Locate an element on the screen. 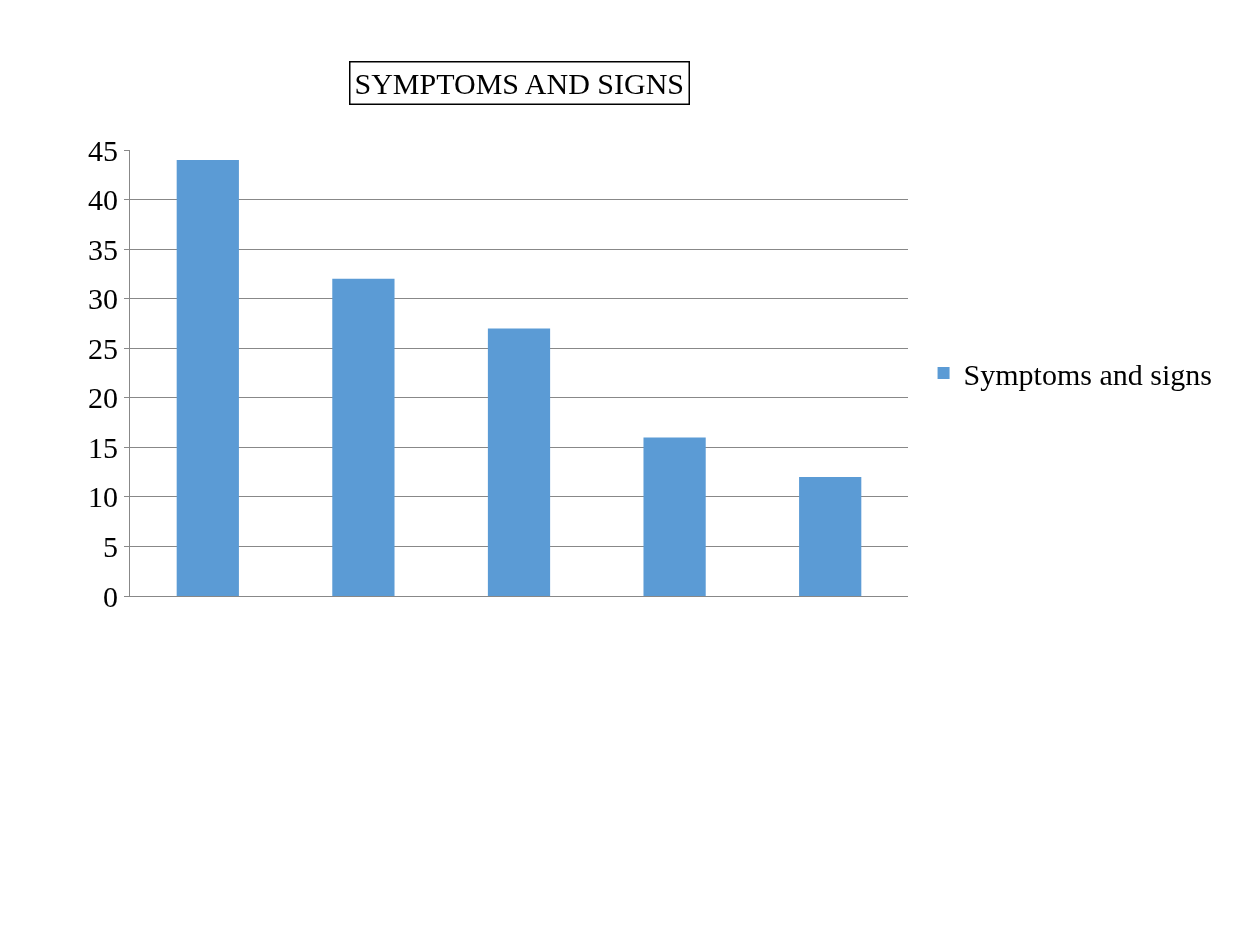 Image resolution: width=1238 pixels, height=946 pixels. y-tick-label: 10 is located at coordinates (103, 497).